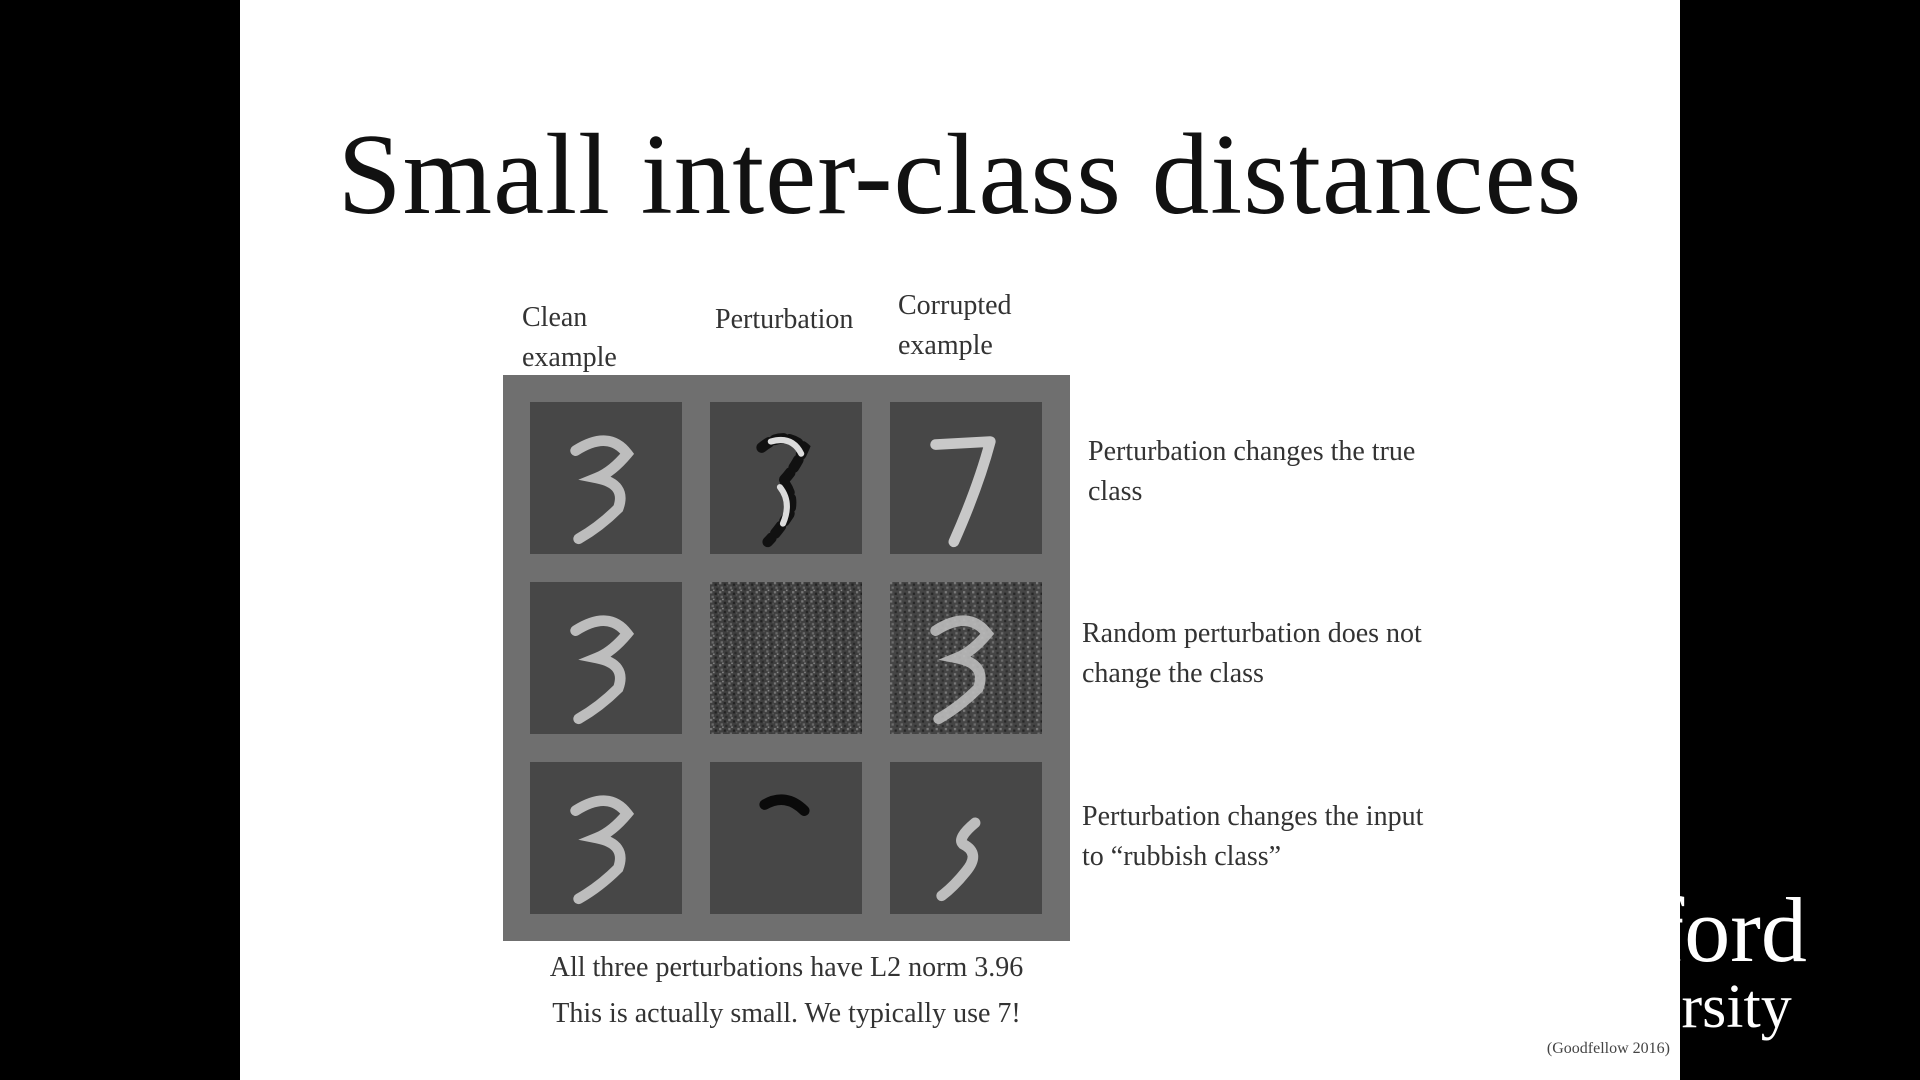  What do you see at coordinates (1252, 471) in the screenshot?
I see `row-1-explanation: Perturbation changes the true class` at bounding box center [1252, 471].